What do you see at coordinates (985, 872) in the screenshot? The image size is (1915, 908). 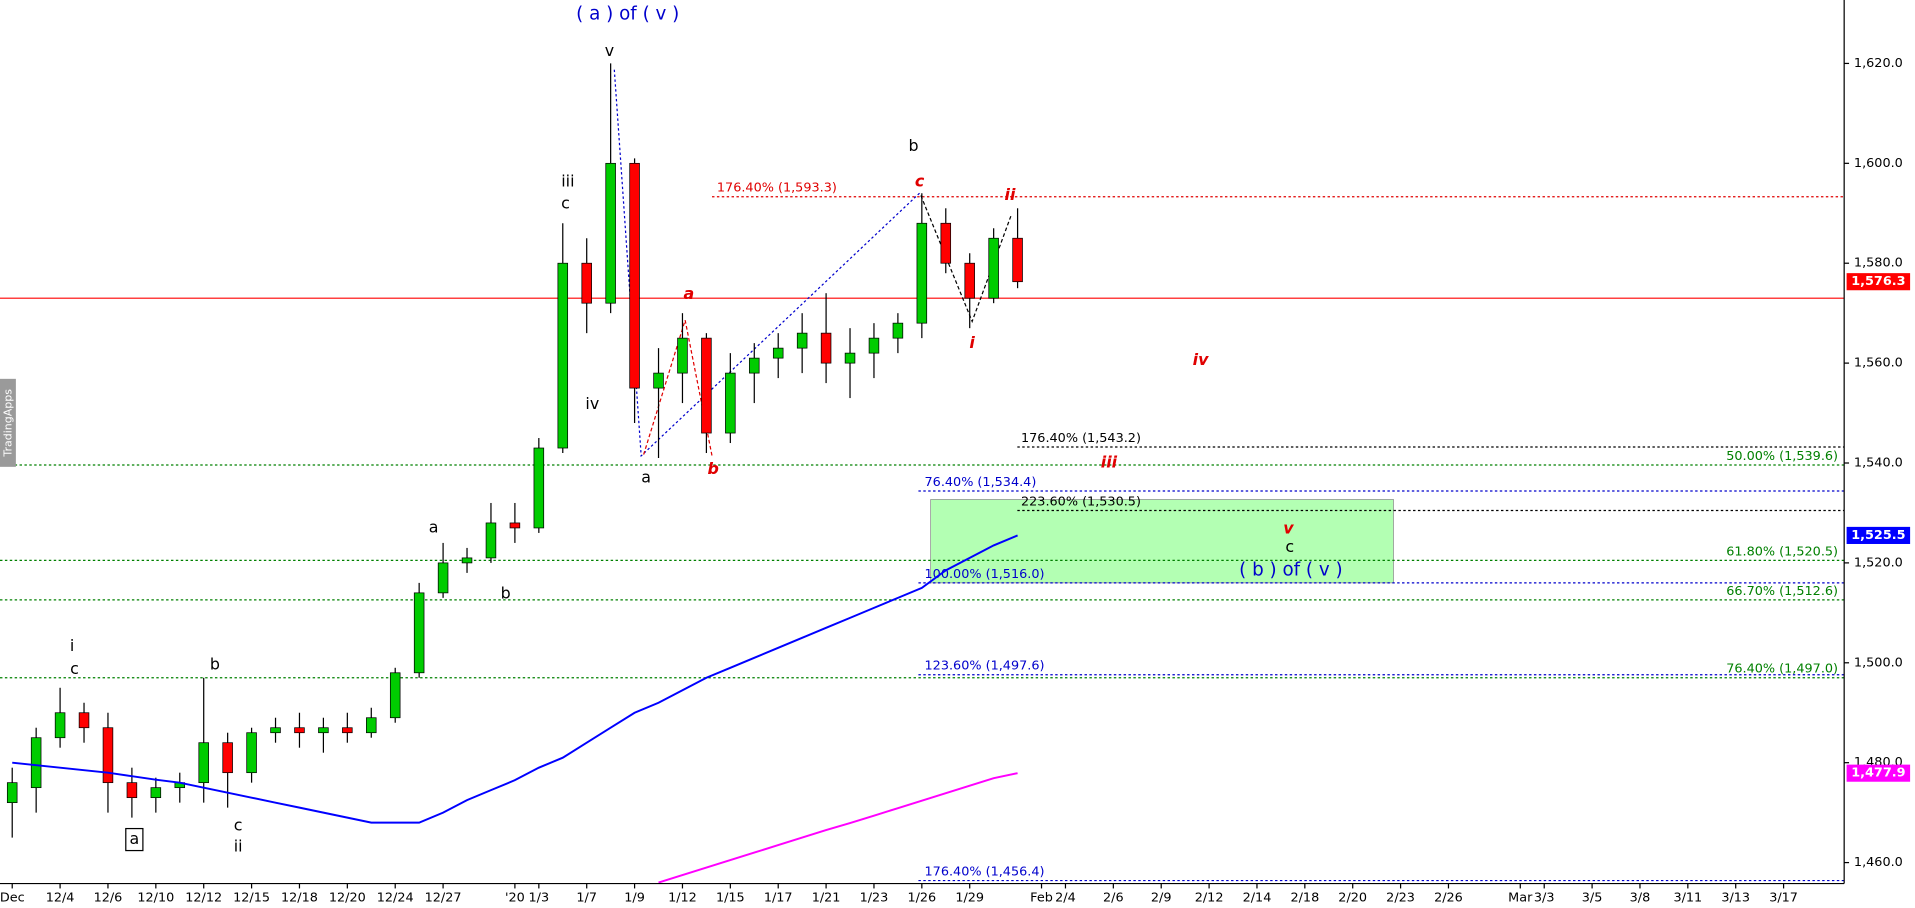 I see `fib-label: 176.40% (1,456.4)` at bounding box center [985, 872].